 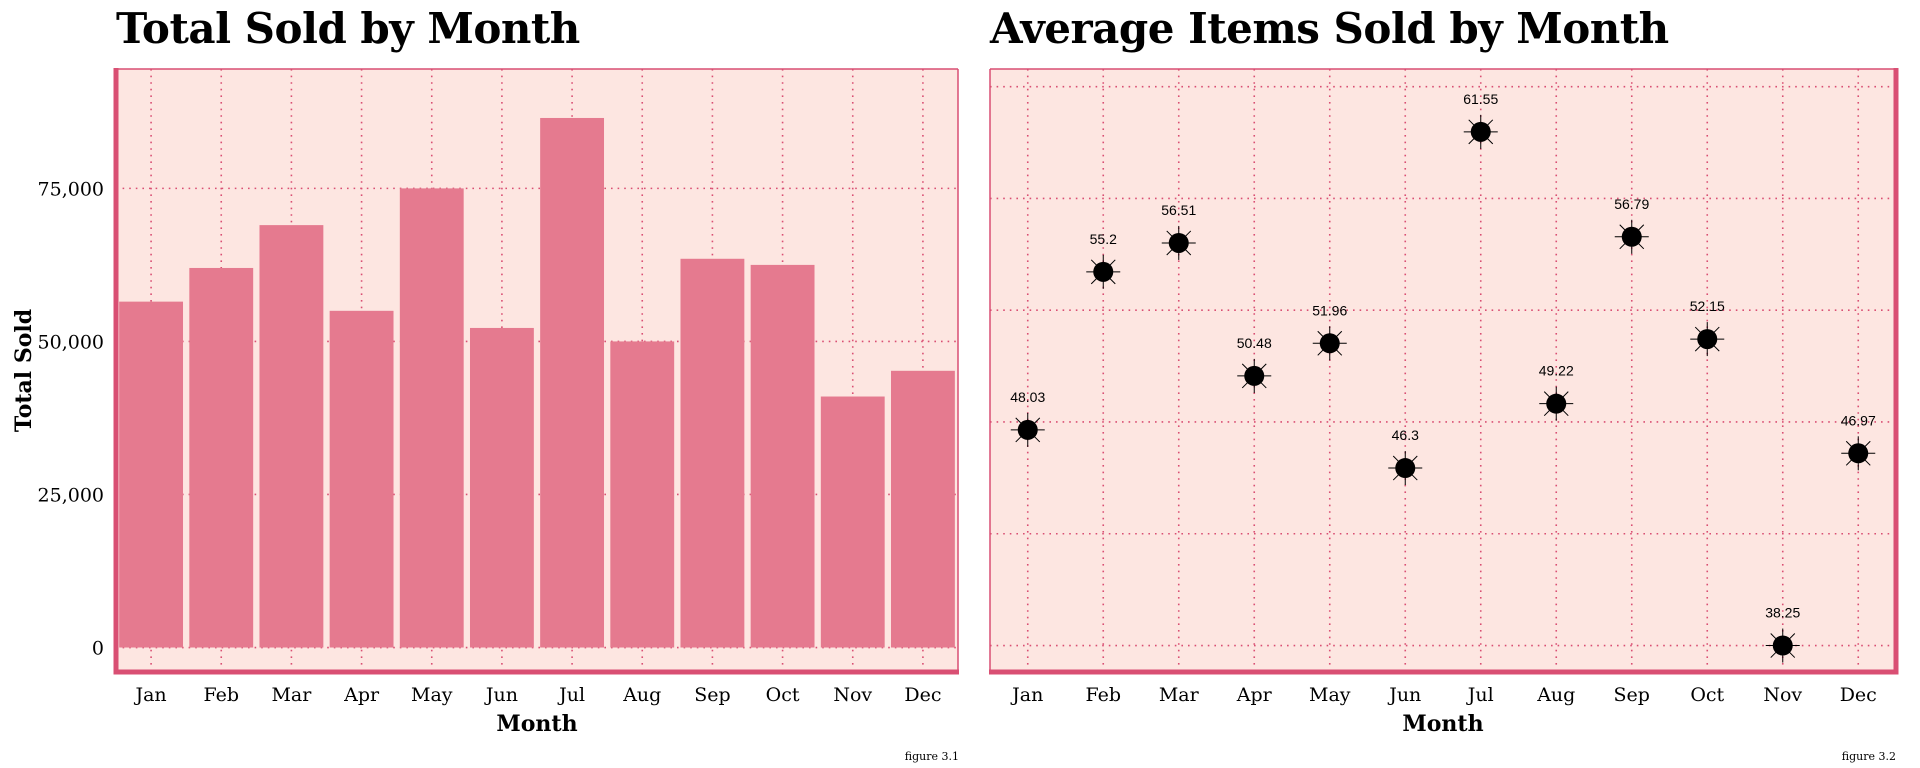 What do you see at coordinates (1329, 28) in the screenshot?
I see `chart-title: Average Items Sold by Month` at bounding box center [1329, 28].